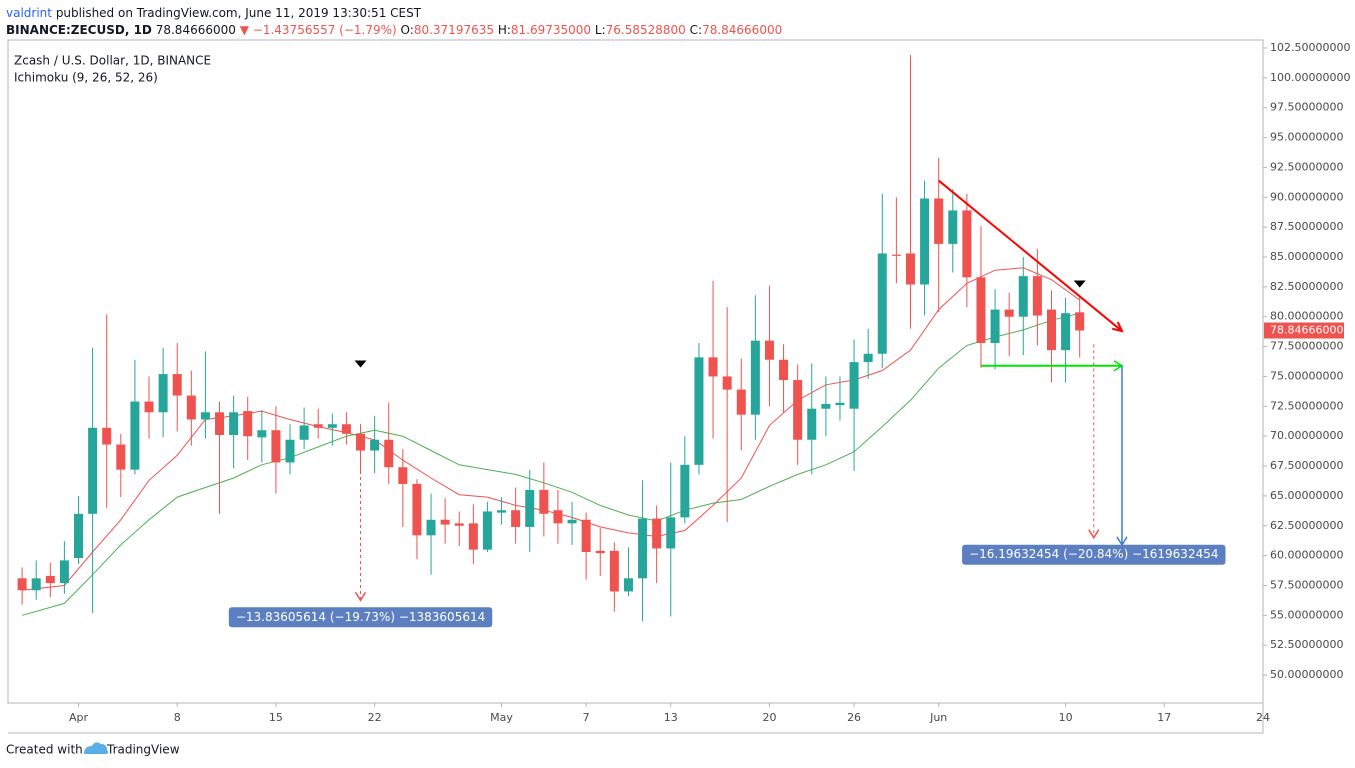 This screenshot has width=1355, height=768. What do you see at coordinates (1066, 717) in the screenshot?
I see `x-tick-label: 10` at bounding box center [1066, 717].